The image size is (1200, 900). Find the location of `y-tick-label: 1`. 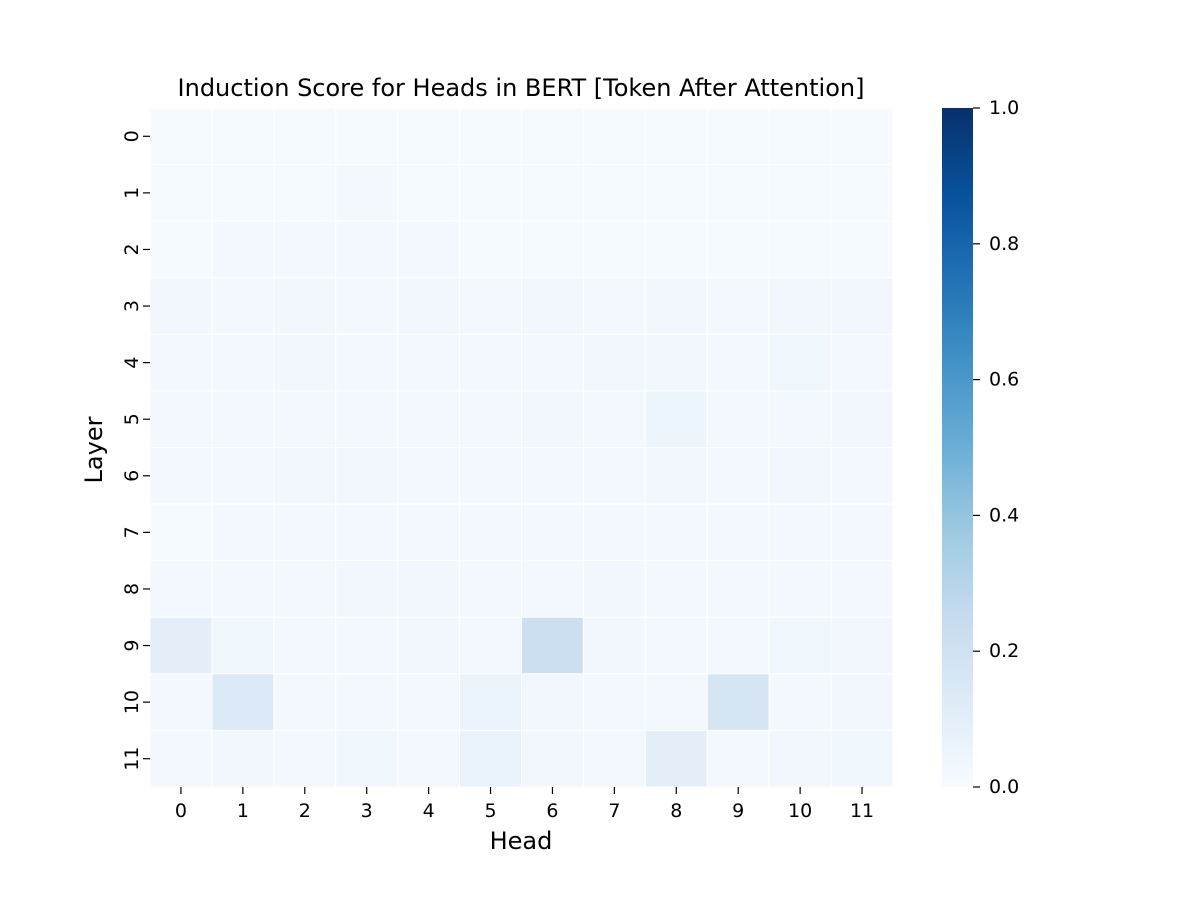

y-tick-label: 1 is located at coordinates (132, 193).